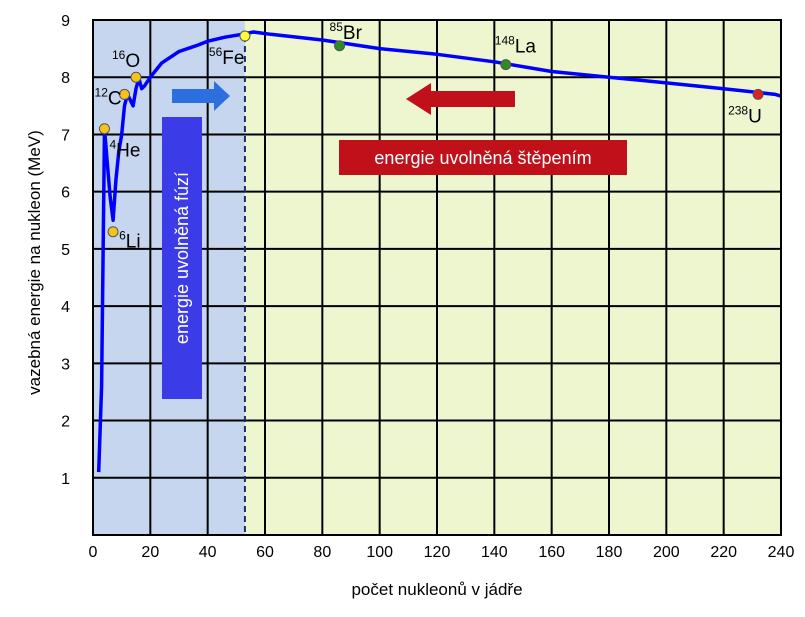  I want to click on x-tick-label: 240, so click(781, 552).